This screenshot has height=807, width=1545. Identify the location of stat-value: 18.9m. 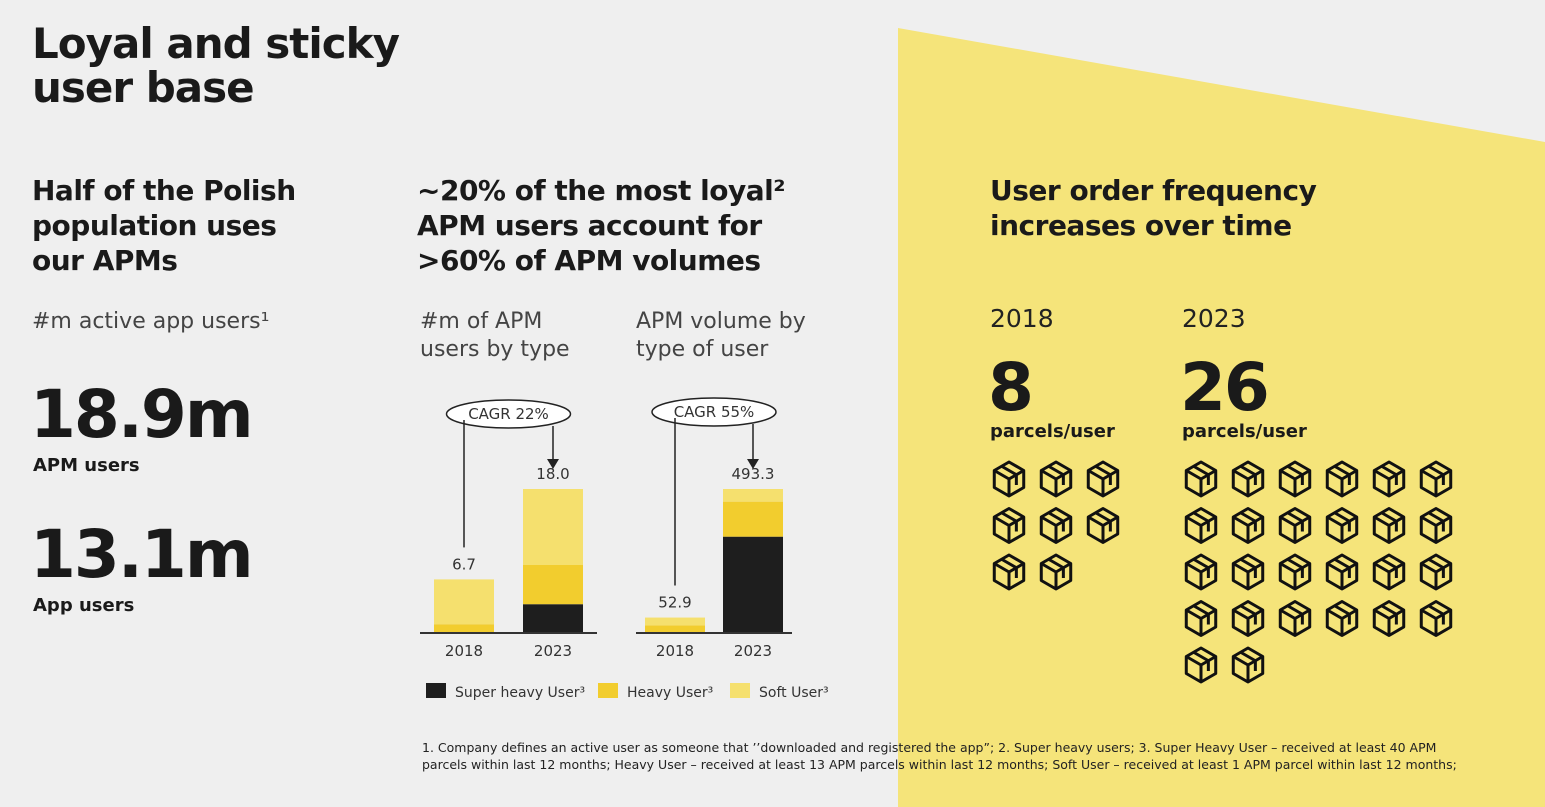
(141, 414).